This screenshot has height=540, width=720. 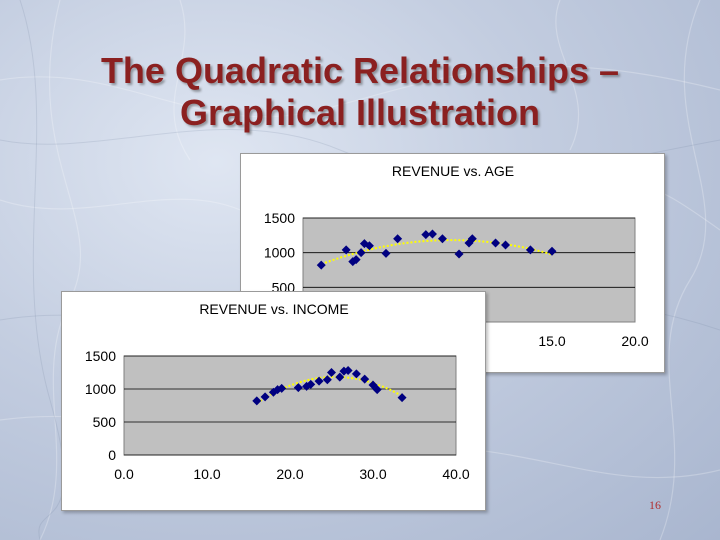 What do you see at coordinates (360, 112) in the screenshot?
I see `slide-title-line-2: Graphical Illustration` at bounding box center [360, 112].